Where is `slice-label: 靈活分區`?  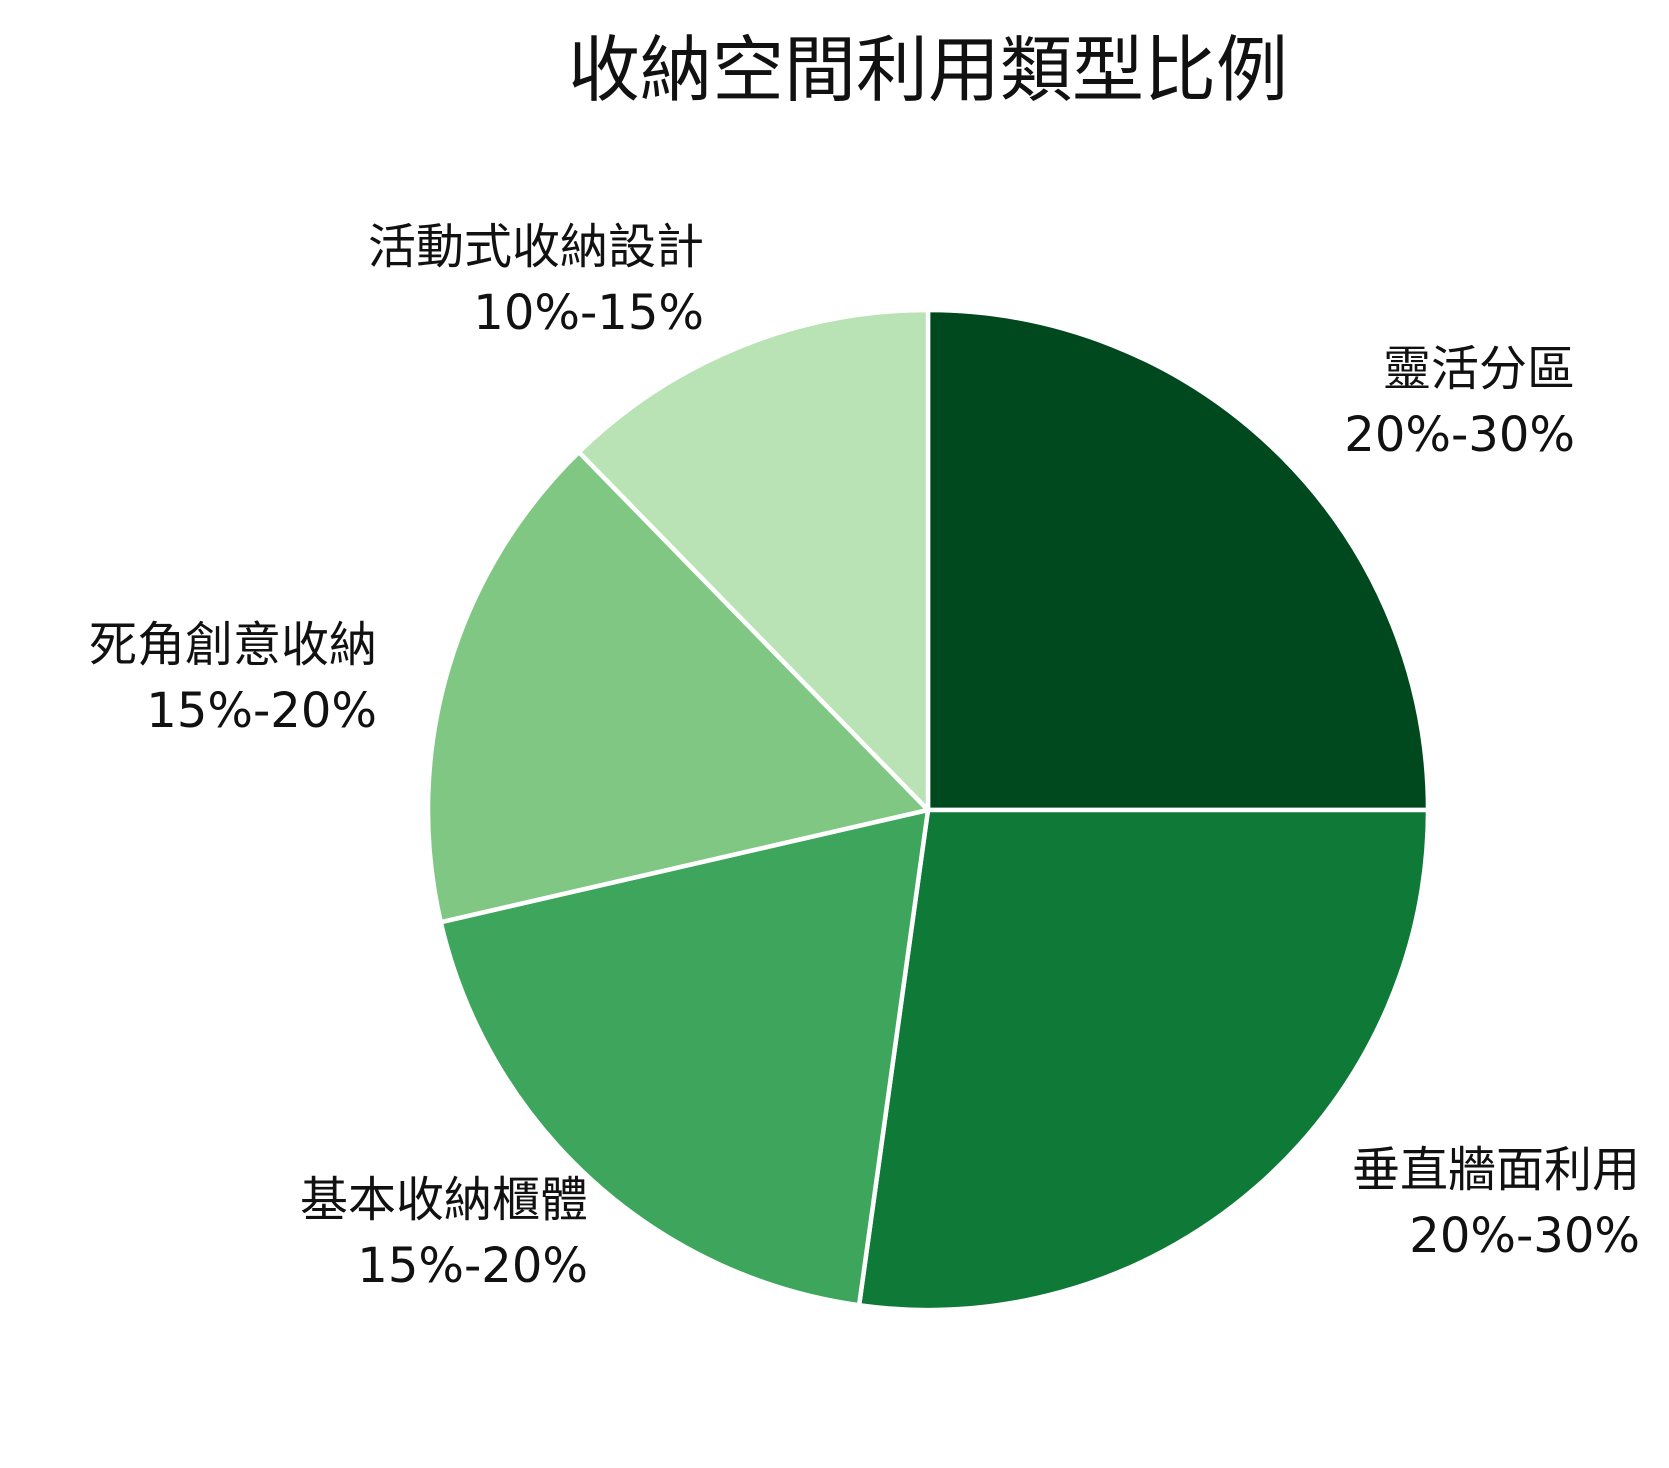 slice-label: 靈活分區 is located at coordinates (1479, 369).